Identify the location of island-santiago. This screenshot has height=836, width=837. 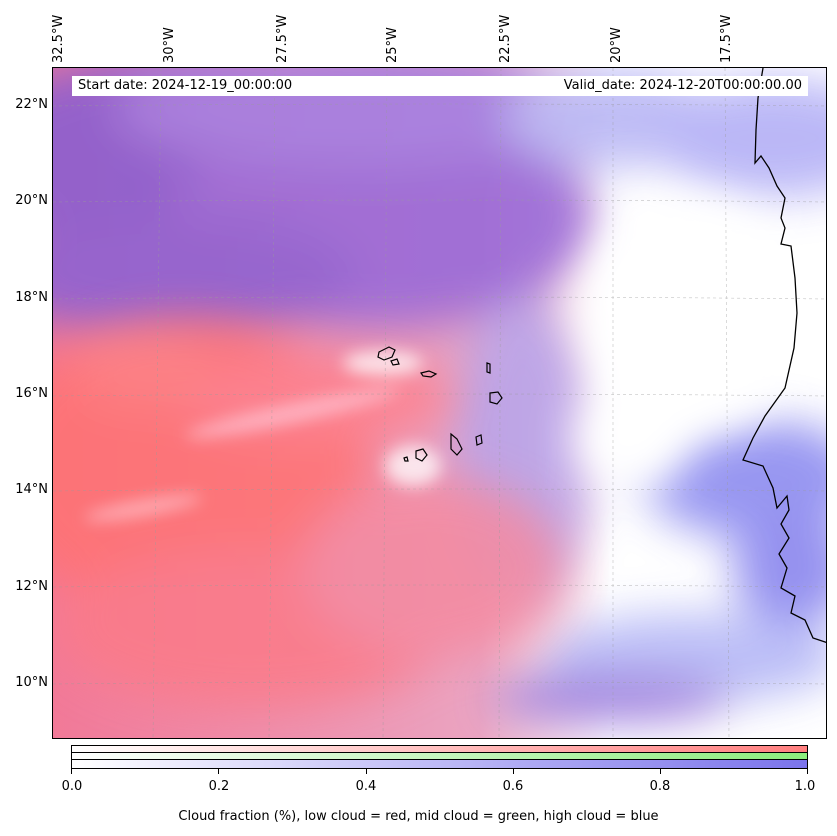
(456, 444).